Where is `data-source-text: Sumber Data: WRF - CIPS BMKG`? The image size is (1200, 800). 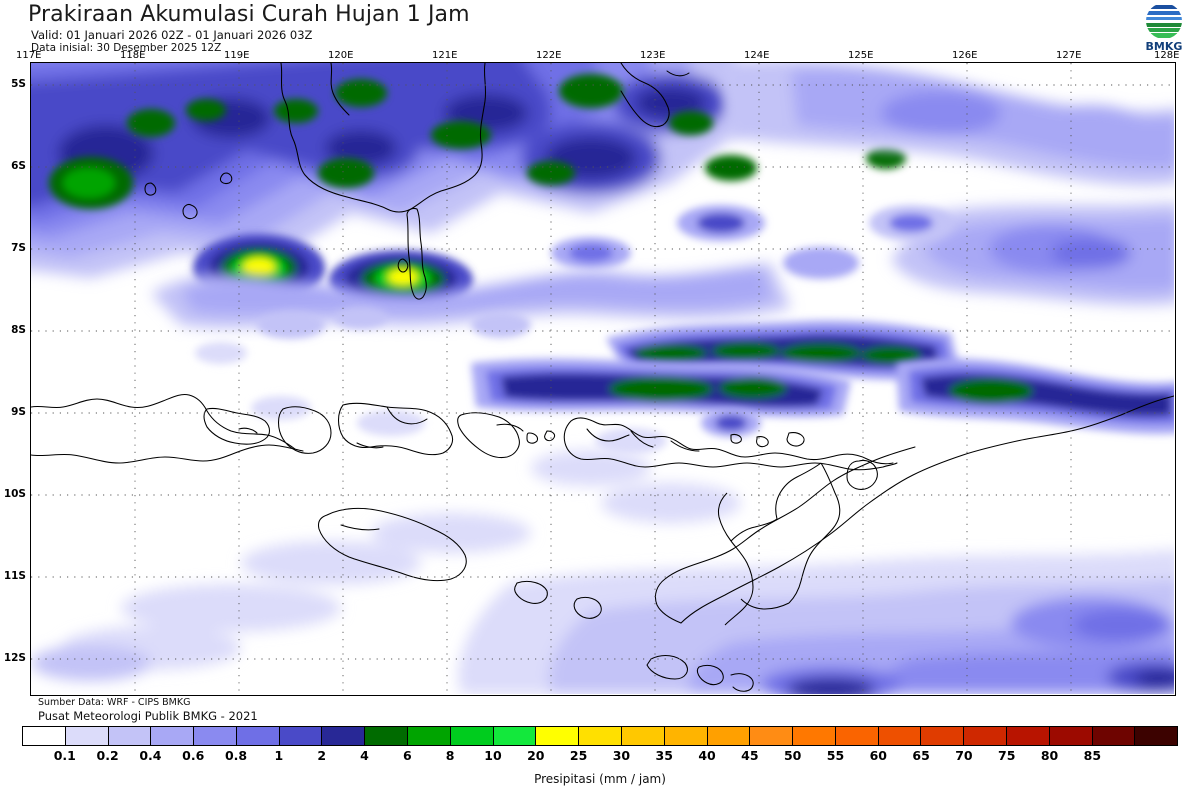
data-source-text: Sumber Data: WRF - CIPS BMKG is located at coordinates (114, 702).